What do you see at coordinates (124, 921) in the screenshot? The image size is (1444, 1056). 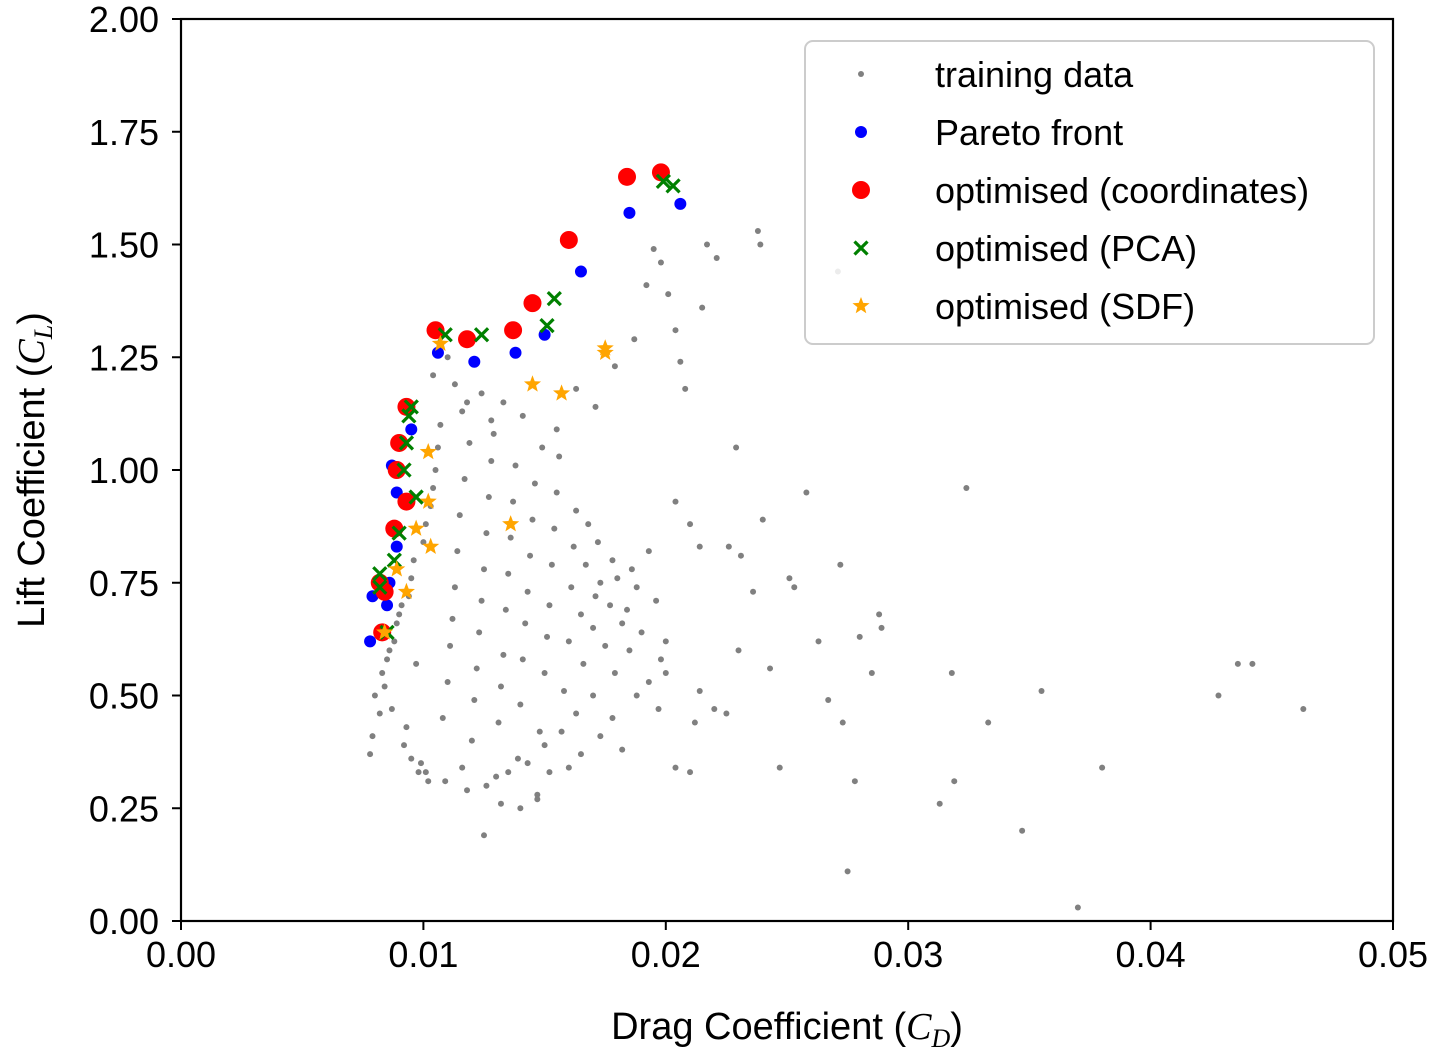 I see `y-tick-label: 0.00` at bounding box center [124, 921].